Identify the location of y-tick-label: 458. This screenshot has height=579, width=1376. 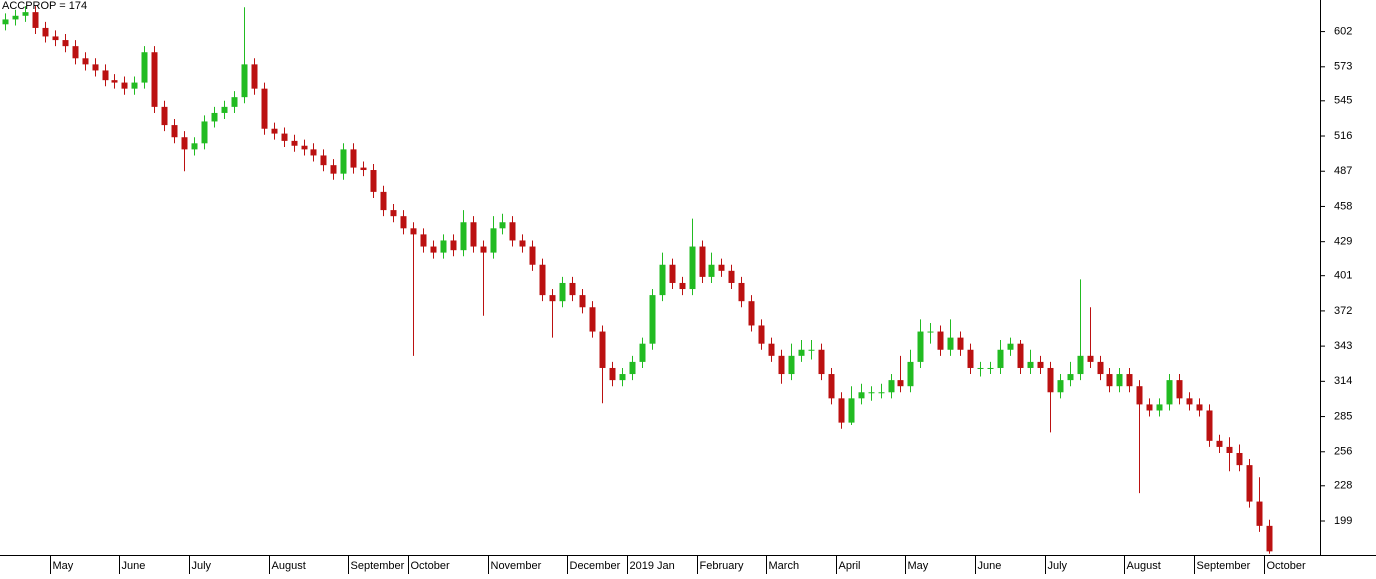
(1343, 206).